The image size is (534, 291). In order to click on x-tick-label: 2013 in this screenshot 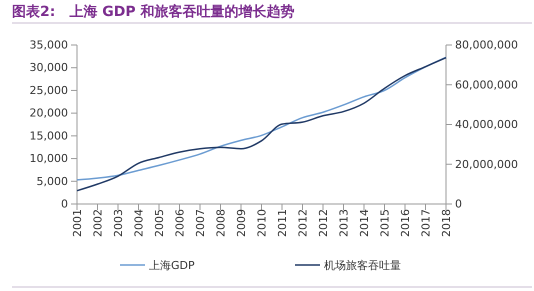, I will do `click(343, 223)`.